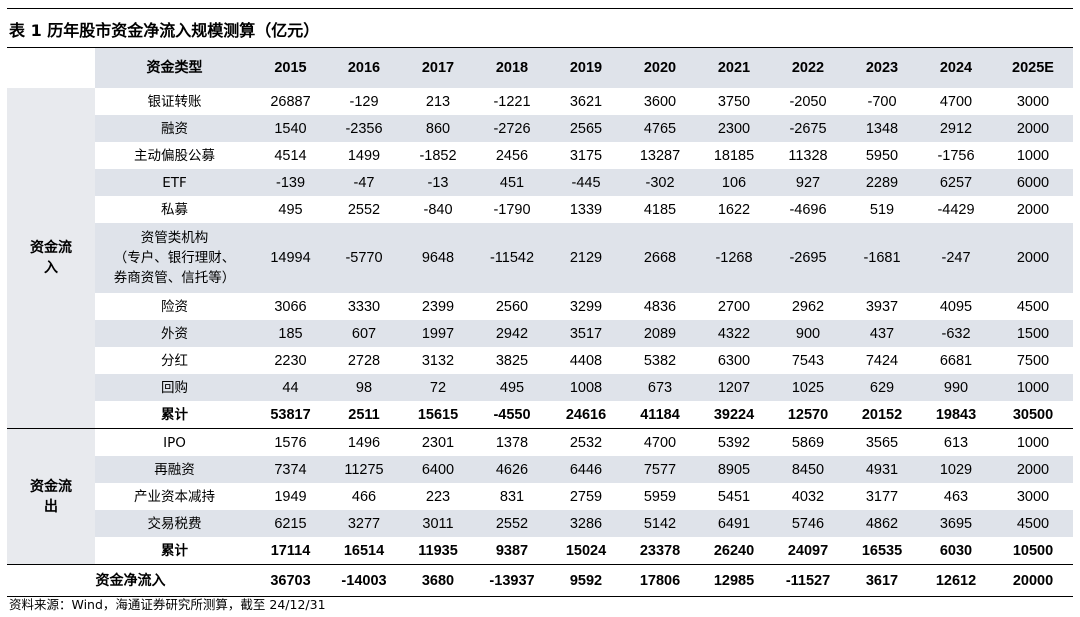  I want to click on value-cell: -14003, so click(364, 580).